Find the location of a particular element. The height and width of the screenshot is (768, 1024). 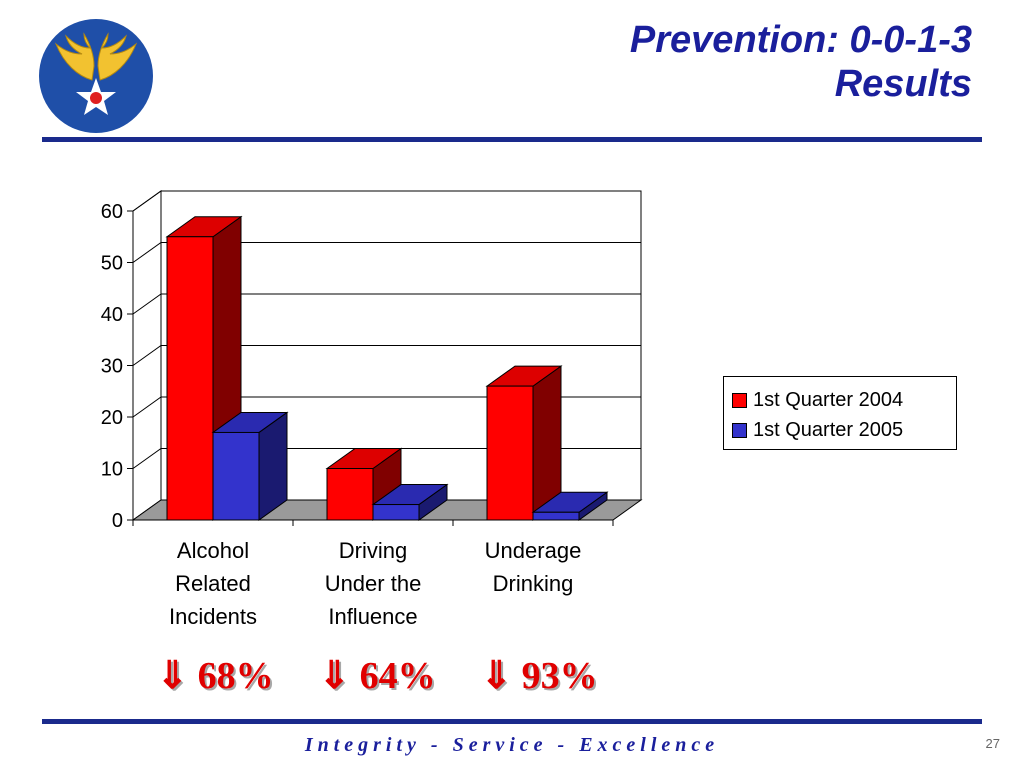

change-label-shadow: ⇓ 93% is located at coordinates (540, 678).